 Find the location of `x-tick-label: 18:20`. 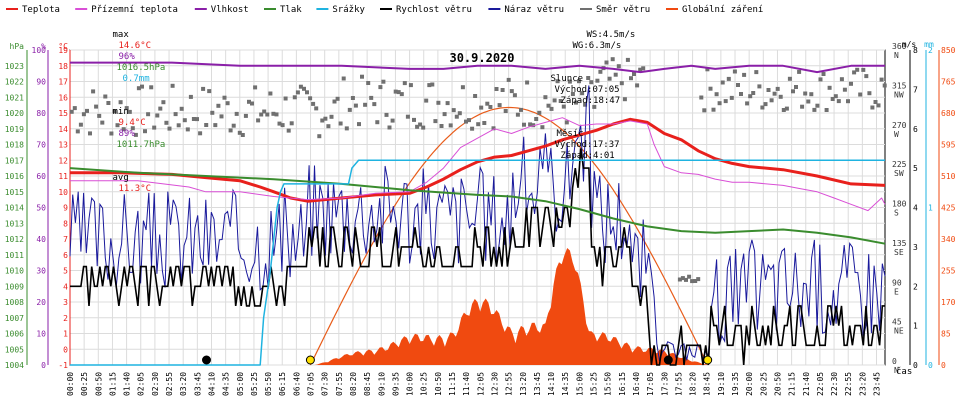

x-tick-label: 18:20 is located at coordinates (693, 384).